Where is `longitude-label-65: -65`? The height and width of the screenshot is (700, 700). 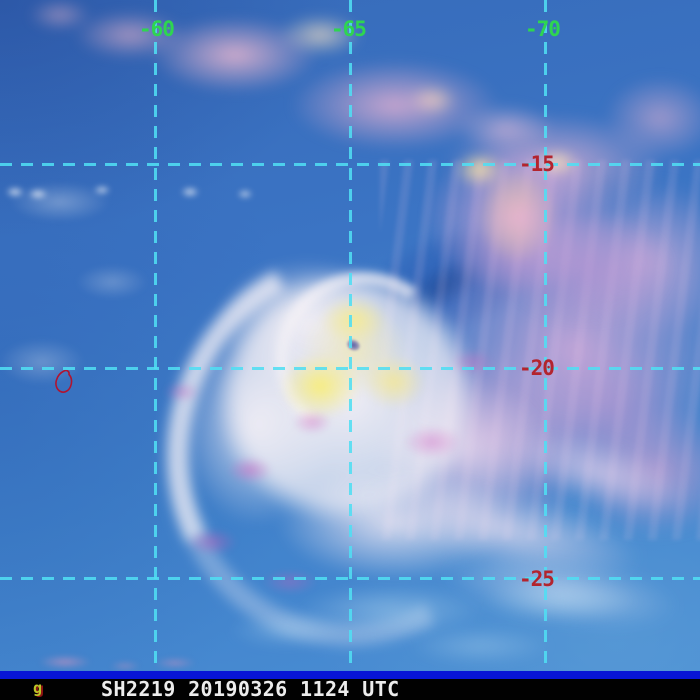 longitude-label-65: -65 is located at coordinates (349, 29).